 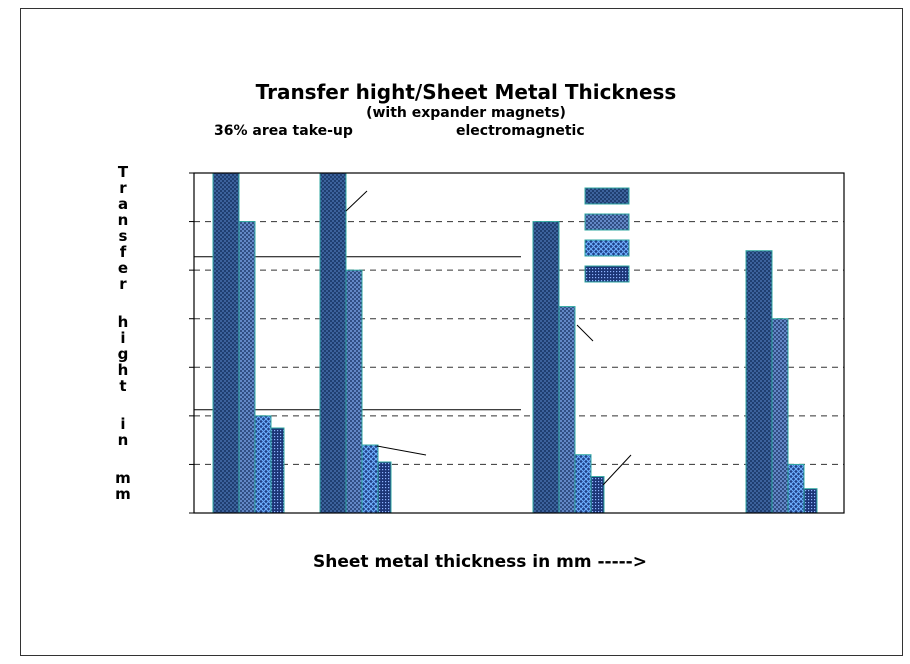 I want to click on leader-line-pm40, so click(x=401, y=450).